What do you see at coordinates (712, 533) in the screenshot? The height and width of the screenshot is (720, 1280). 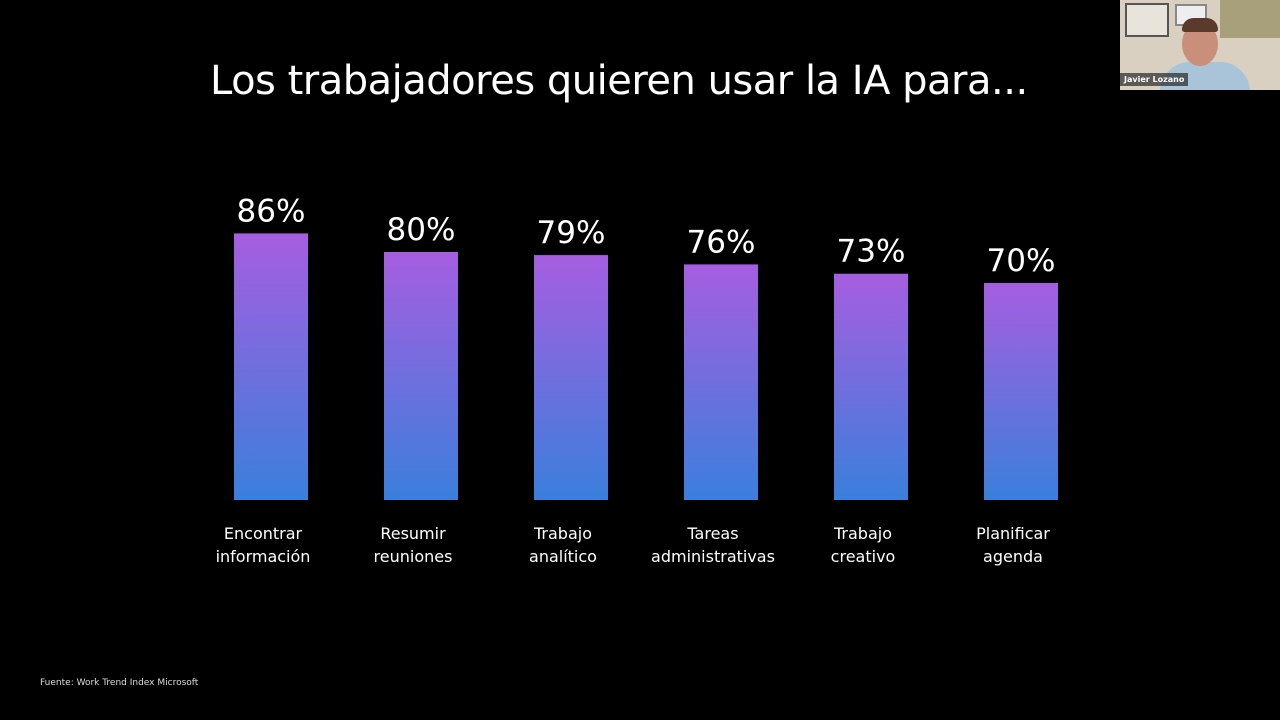 I see `category-label: Tareas` at bounding box center [712, 533].